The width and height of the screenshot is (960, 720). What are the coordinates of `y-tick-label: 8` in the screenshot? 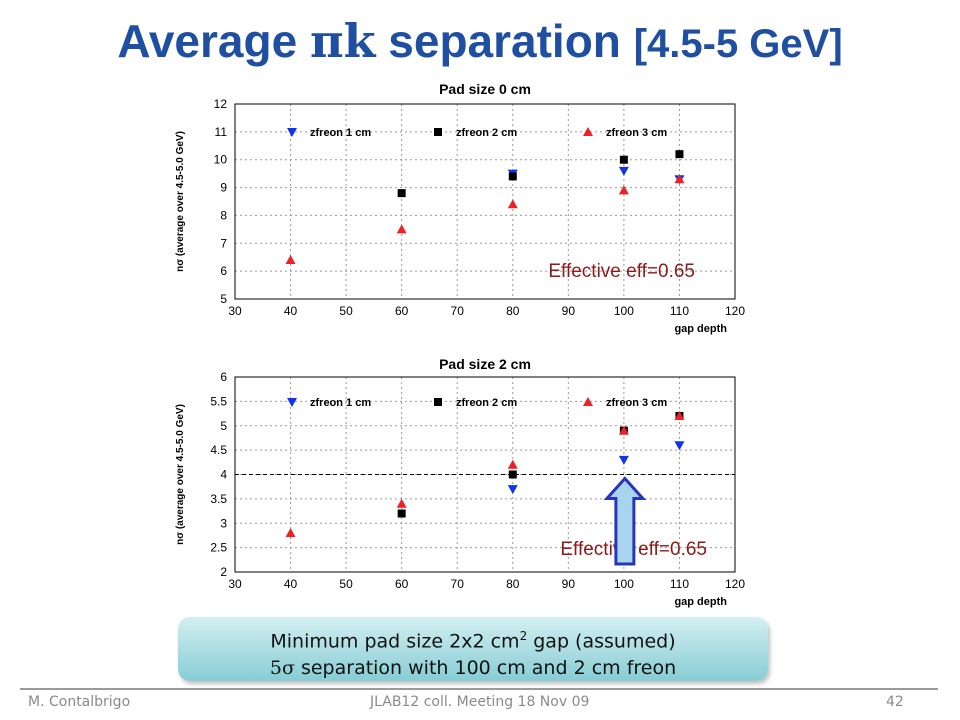 It's located at (223, 215).